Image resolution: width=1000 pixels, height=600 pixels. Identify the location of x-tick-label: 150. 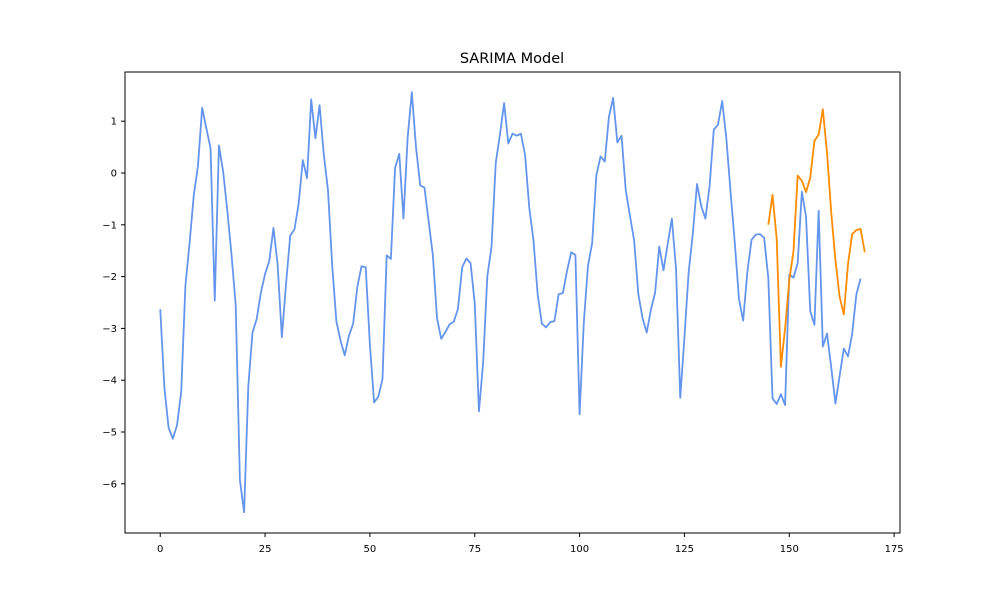
(789, 549).